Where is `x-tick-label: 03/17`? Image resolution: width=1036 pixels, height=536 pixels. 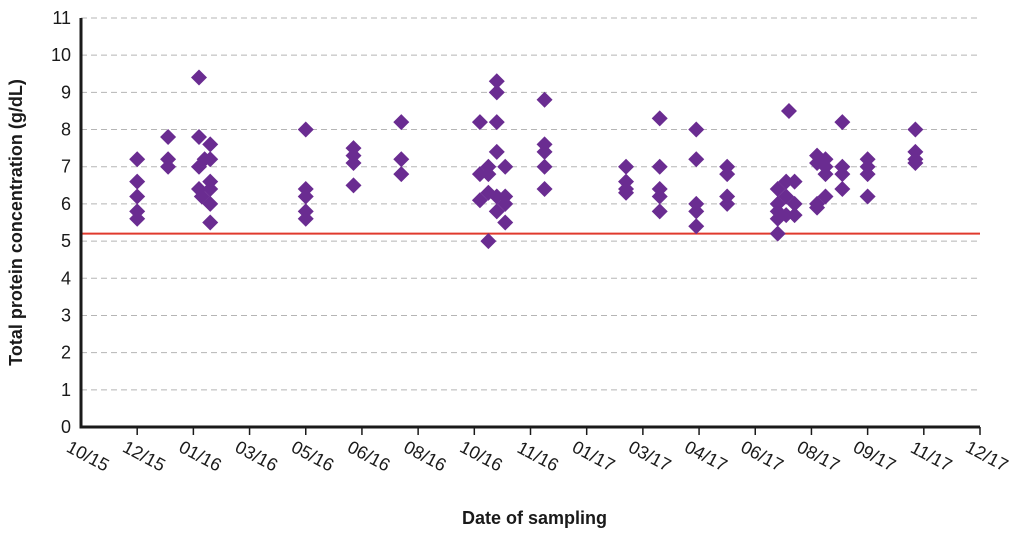 x-tick-label: 03/17 is located at coordinates (649, 456).